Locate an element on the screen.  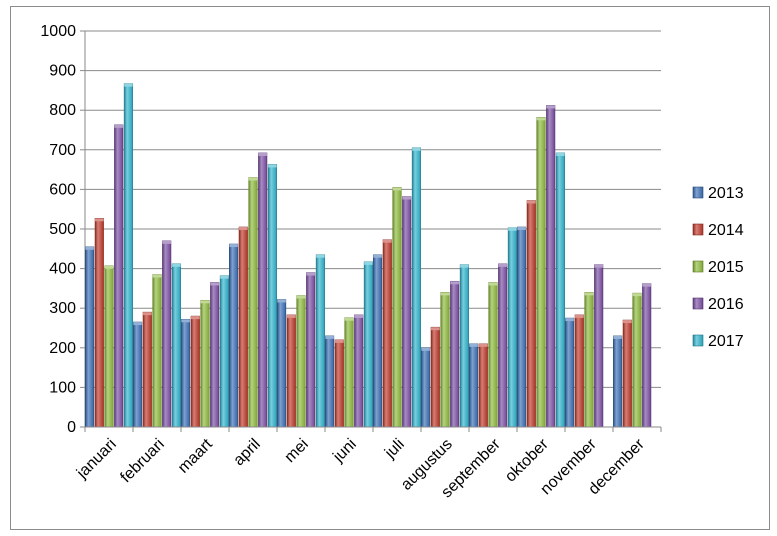
bar-januari-2016 is located at coordinates (119, 276).